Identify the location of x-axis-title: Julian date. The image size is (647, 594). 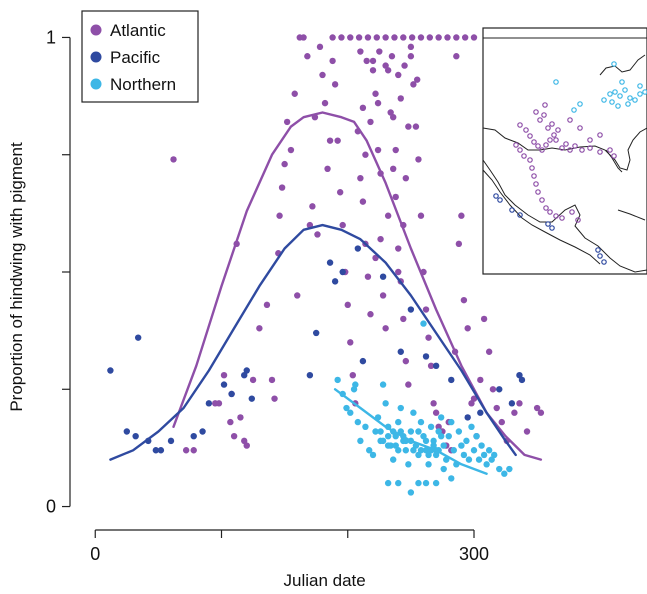
(325, 580).